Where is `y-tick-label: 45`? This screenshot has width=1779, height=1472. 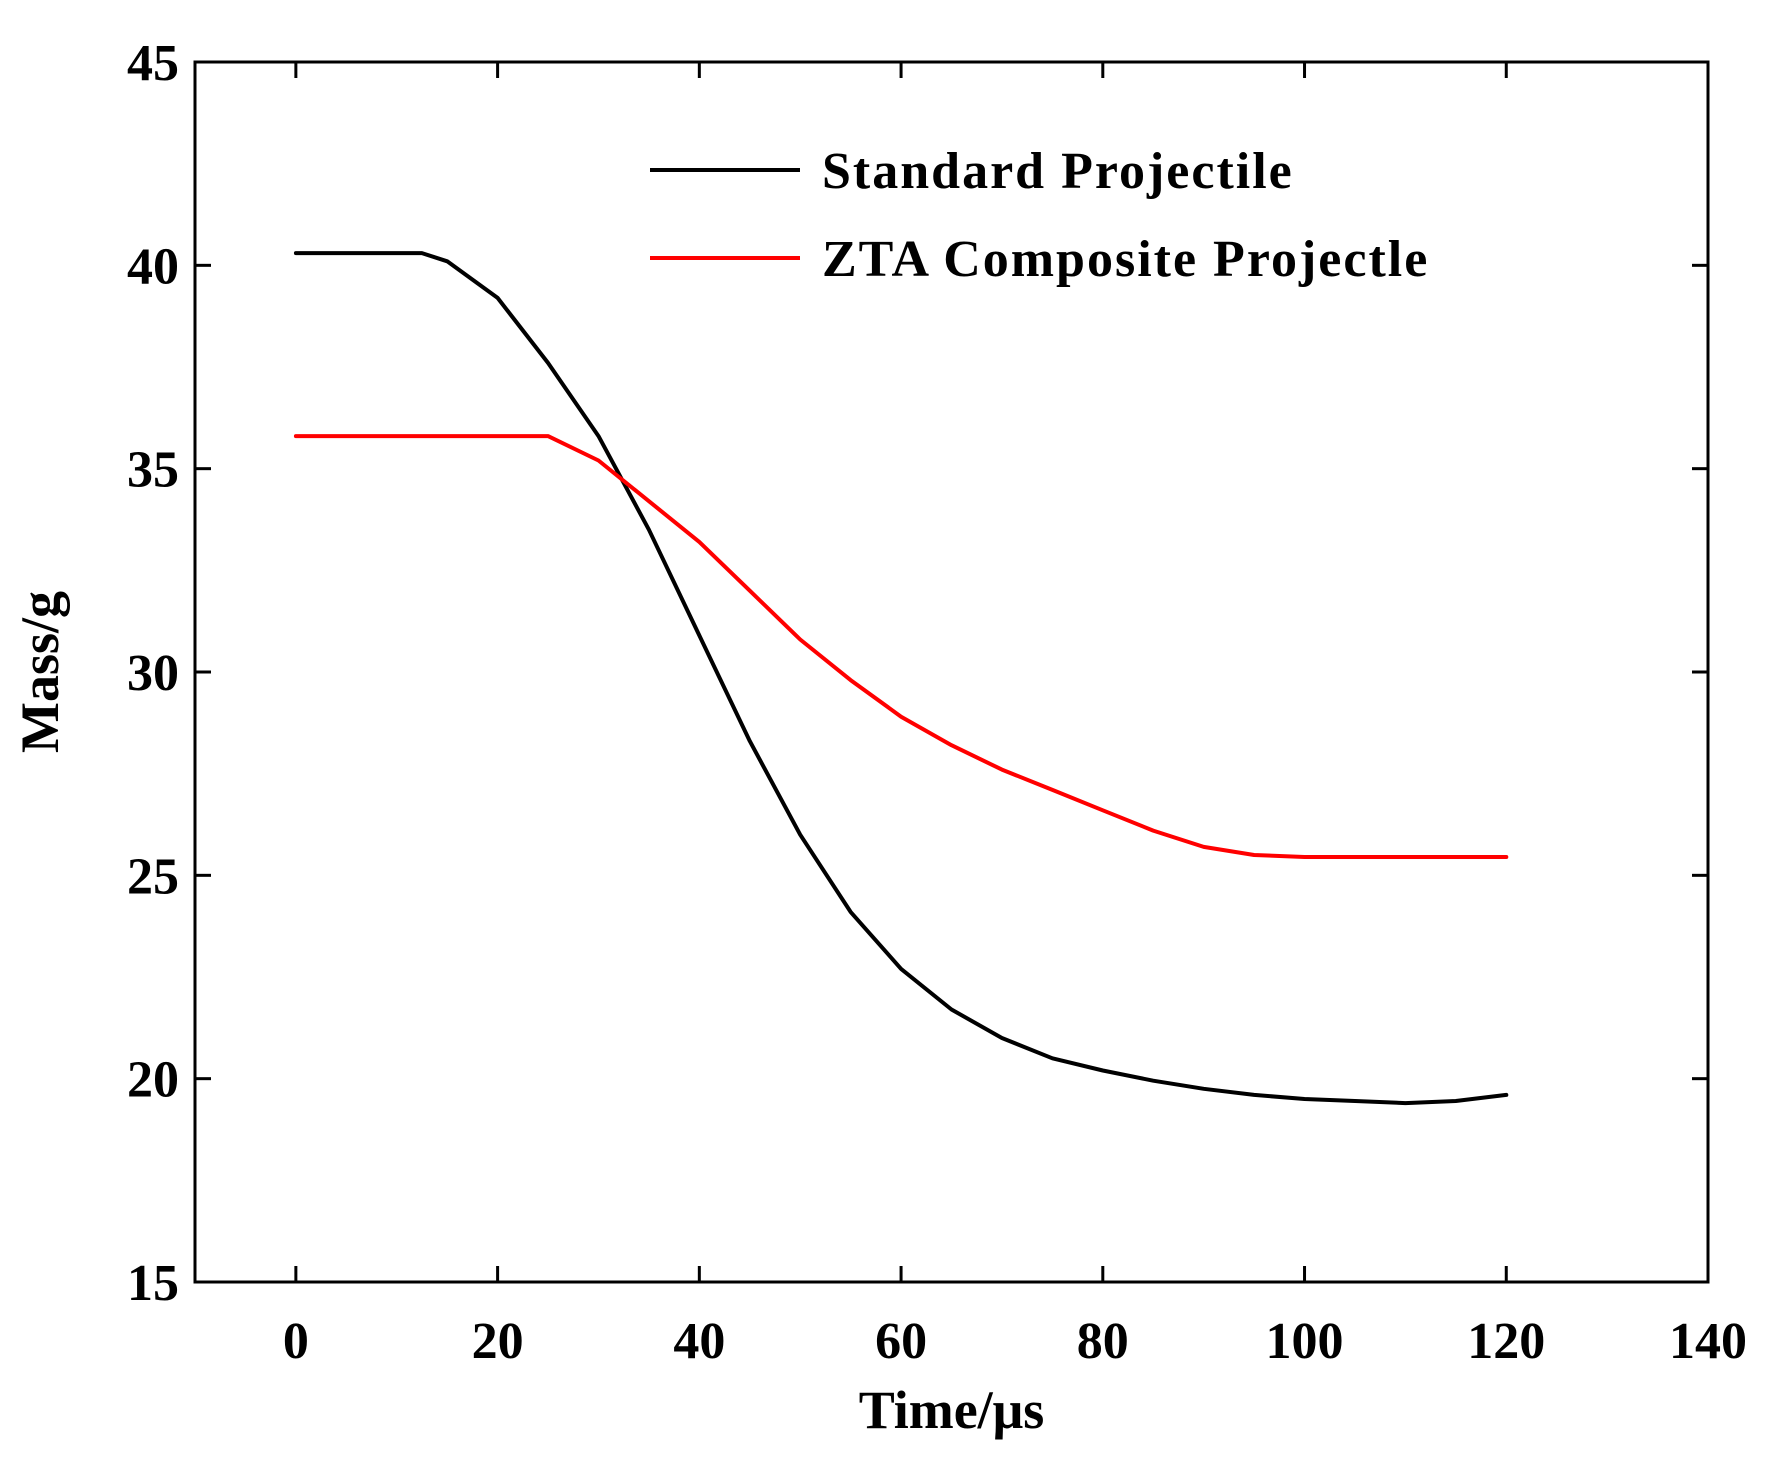
y-tick-label: 45 is located at coordinates (153, 63).